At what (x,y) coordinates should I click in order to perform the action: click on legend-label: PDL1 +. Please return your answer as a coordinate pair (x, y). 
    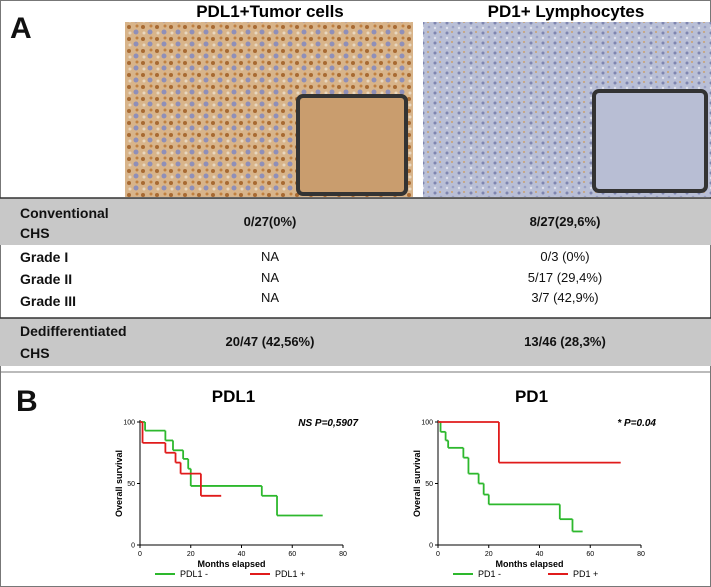
    Looking at the image, I should click on (290, 574).